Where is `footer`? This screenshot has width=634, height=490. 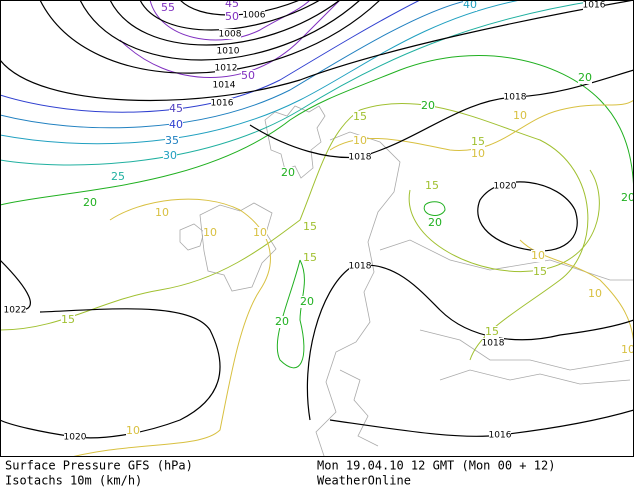
footer is located at coordinates (317, 473).